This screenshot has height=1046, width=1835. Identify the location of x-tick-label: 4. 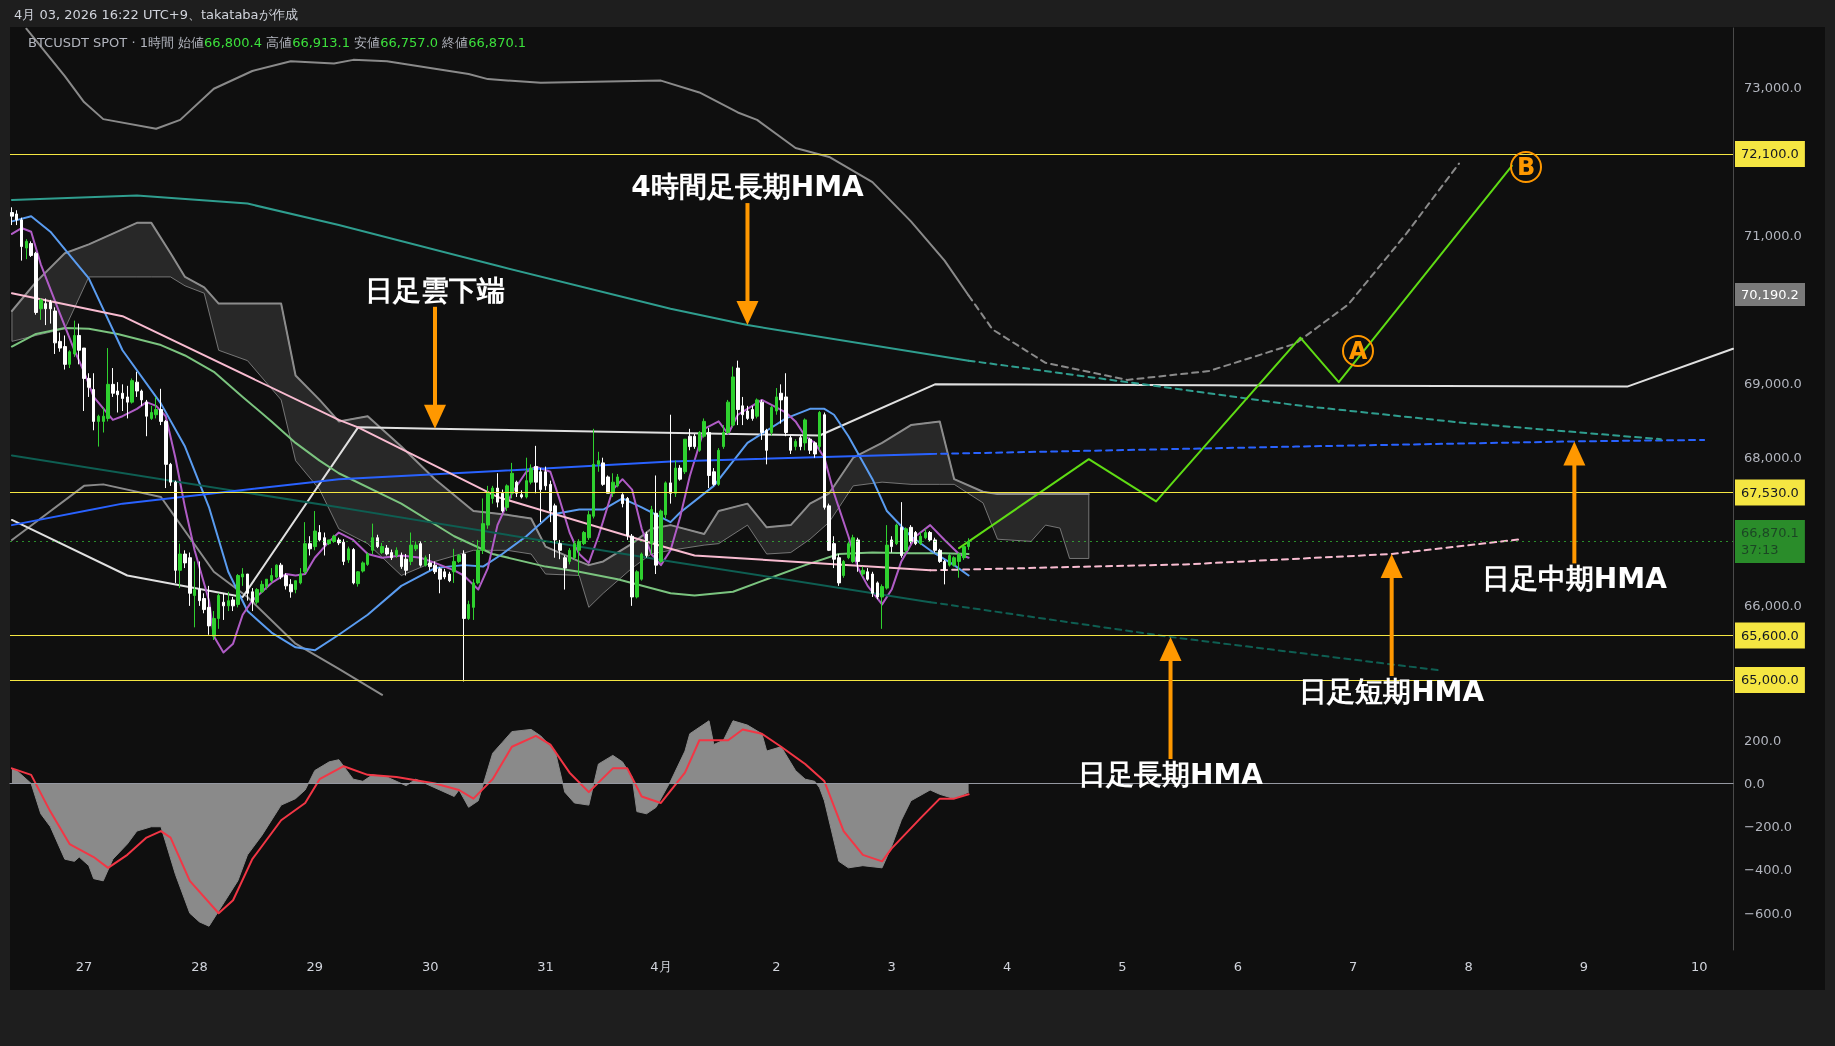
(1007, 966).